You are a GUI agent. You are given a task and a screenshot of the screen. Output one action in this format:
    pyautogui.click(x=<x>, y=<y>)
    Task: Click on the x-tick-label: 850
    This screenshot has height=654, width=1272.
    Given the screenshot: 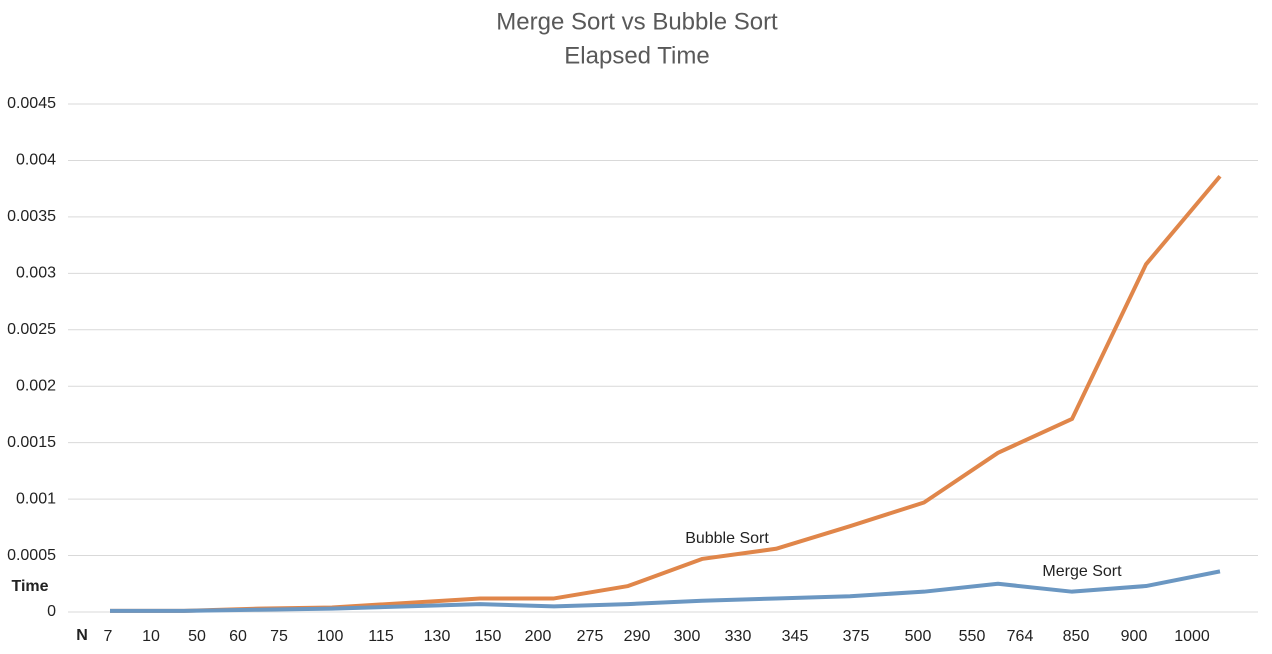 What is the action you would take?
    pyautogui.click(x=1076, y=636)
    